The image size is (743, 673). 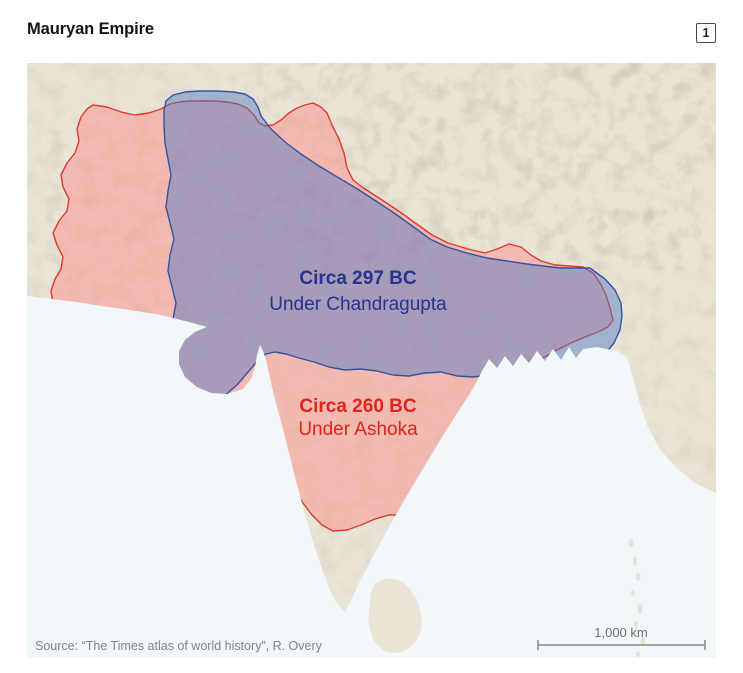 What do you see at coordinates (152, 223) in the screenshot?
I see `west-hills-relief` at bounding box center [152, 223].